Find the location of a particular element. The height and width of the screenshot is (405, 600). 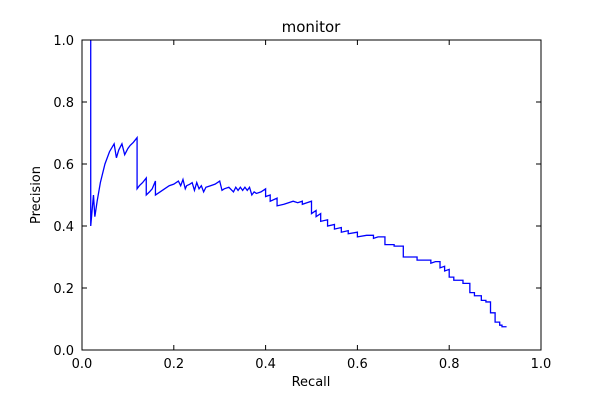

y-axis-label: Precision is located at coordinates (36, 195).